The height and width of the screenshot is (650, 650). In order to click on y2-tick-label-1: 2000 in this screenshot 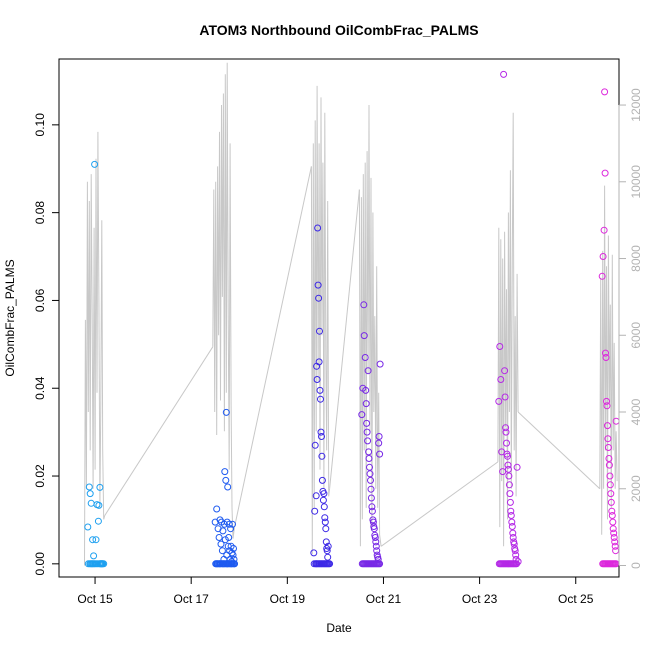, I will do `click(636, 488)`.